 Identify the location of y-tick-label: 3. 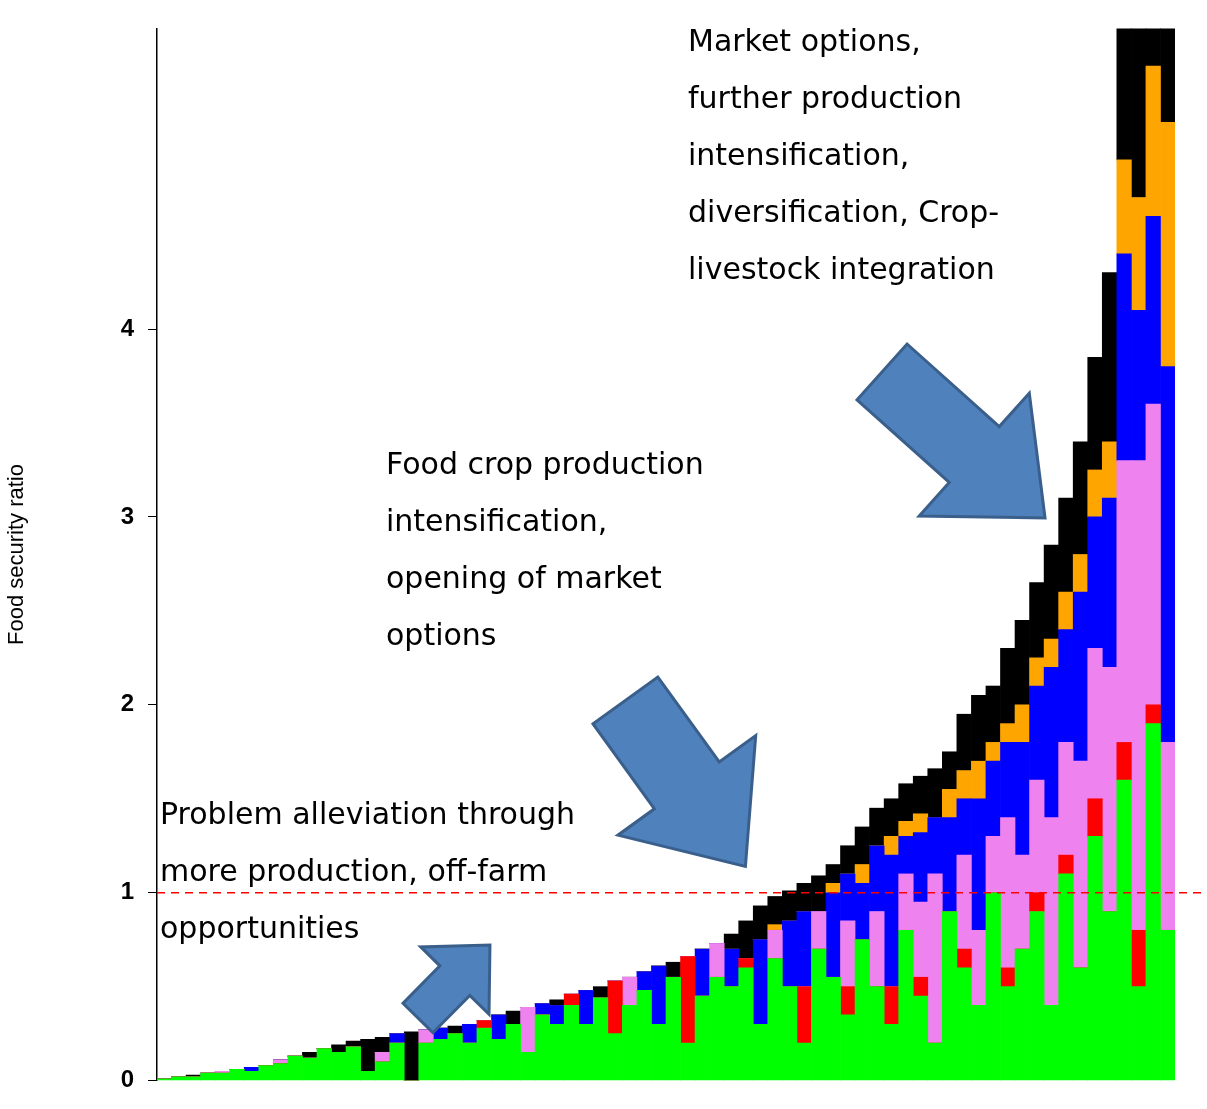
(127, 515).